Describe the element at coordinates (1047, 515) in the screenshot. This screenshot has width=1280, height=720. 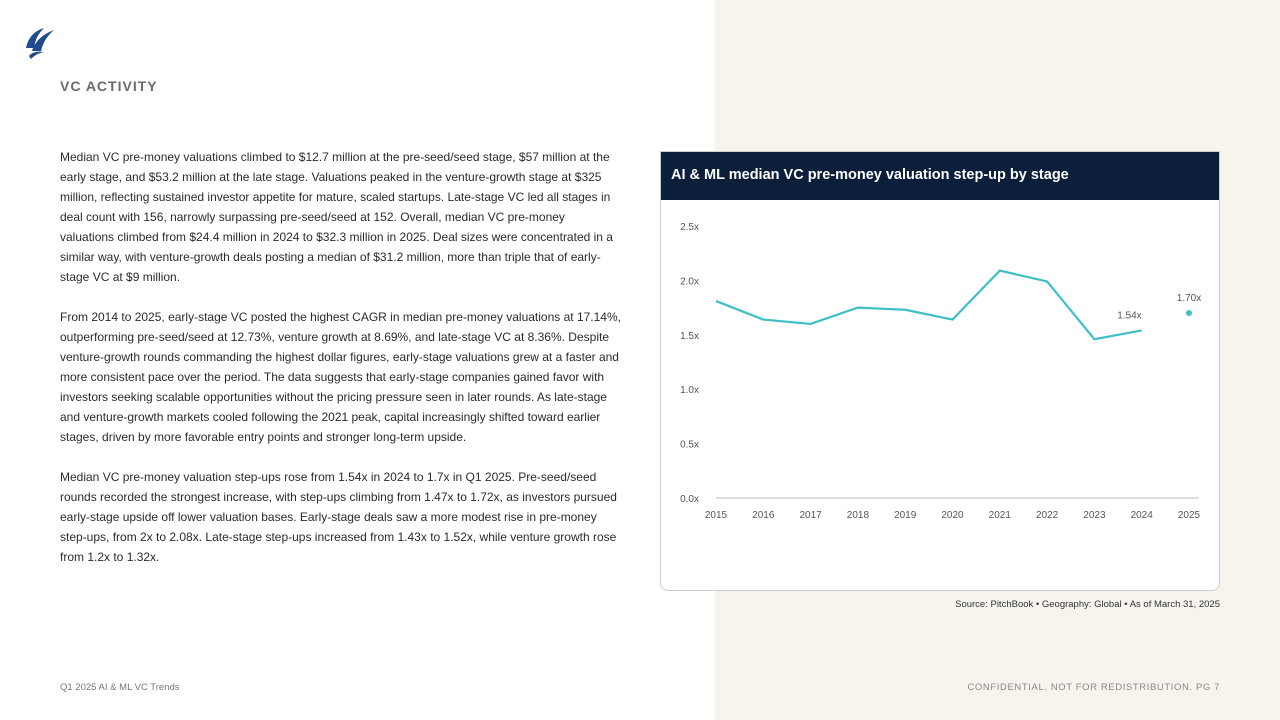
I see `x-tick-label: 2022` at that location.